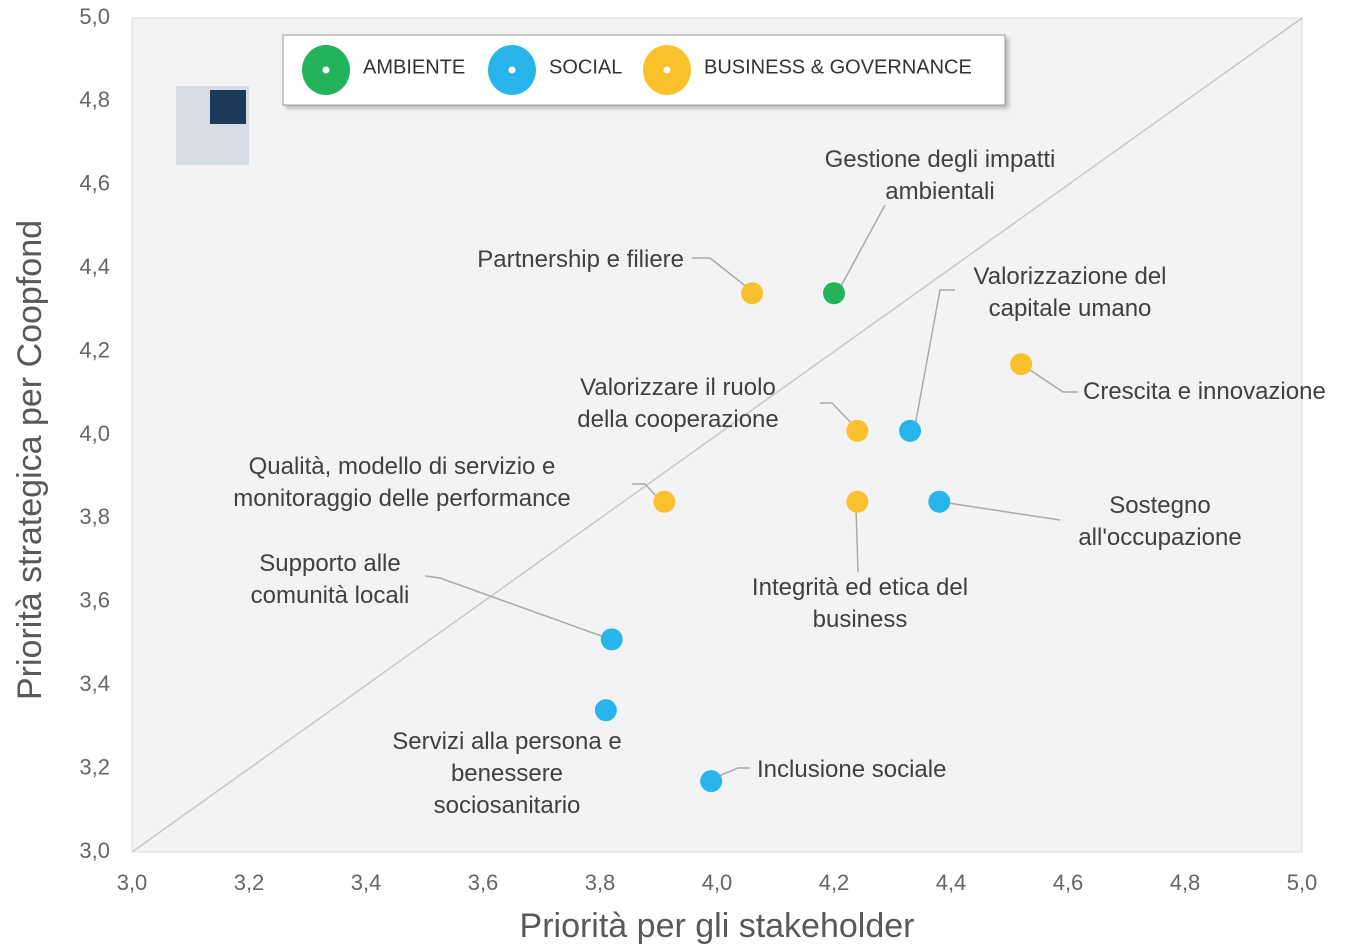 Image resolution: width=1350 pixels, height=950 pixels. What do you see at coordinates (951, 882) in the screenshot?
I see `x-tick-label: 4,4` at bounding box center [951, 882].